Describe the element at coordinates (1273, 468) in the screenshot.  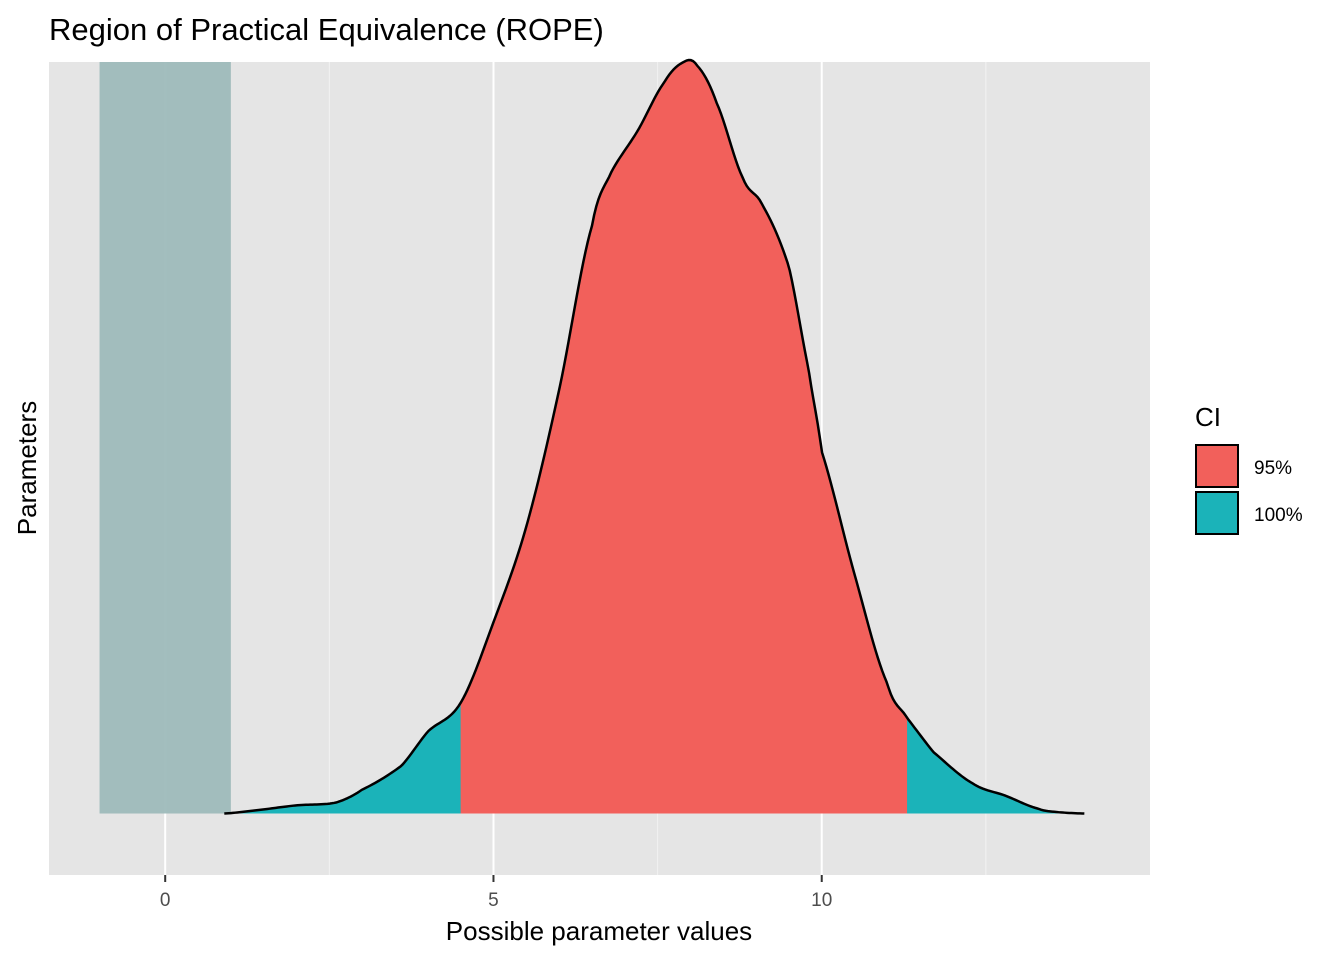
I see `legend-label-95: 95%` at that location.